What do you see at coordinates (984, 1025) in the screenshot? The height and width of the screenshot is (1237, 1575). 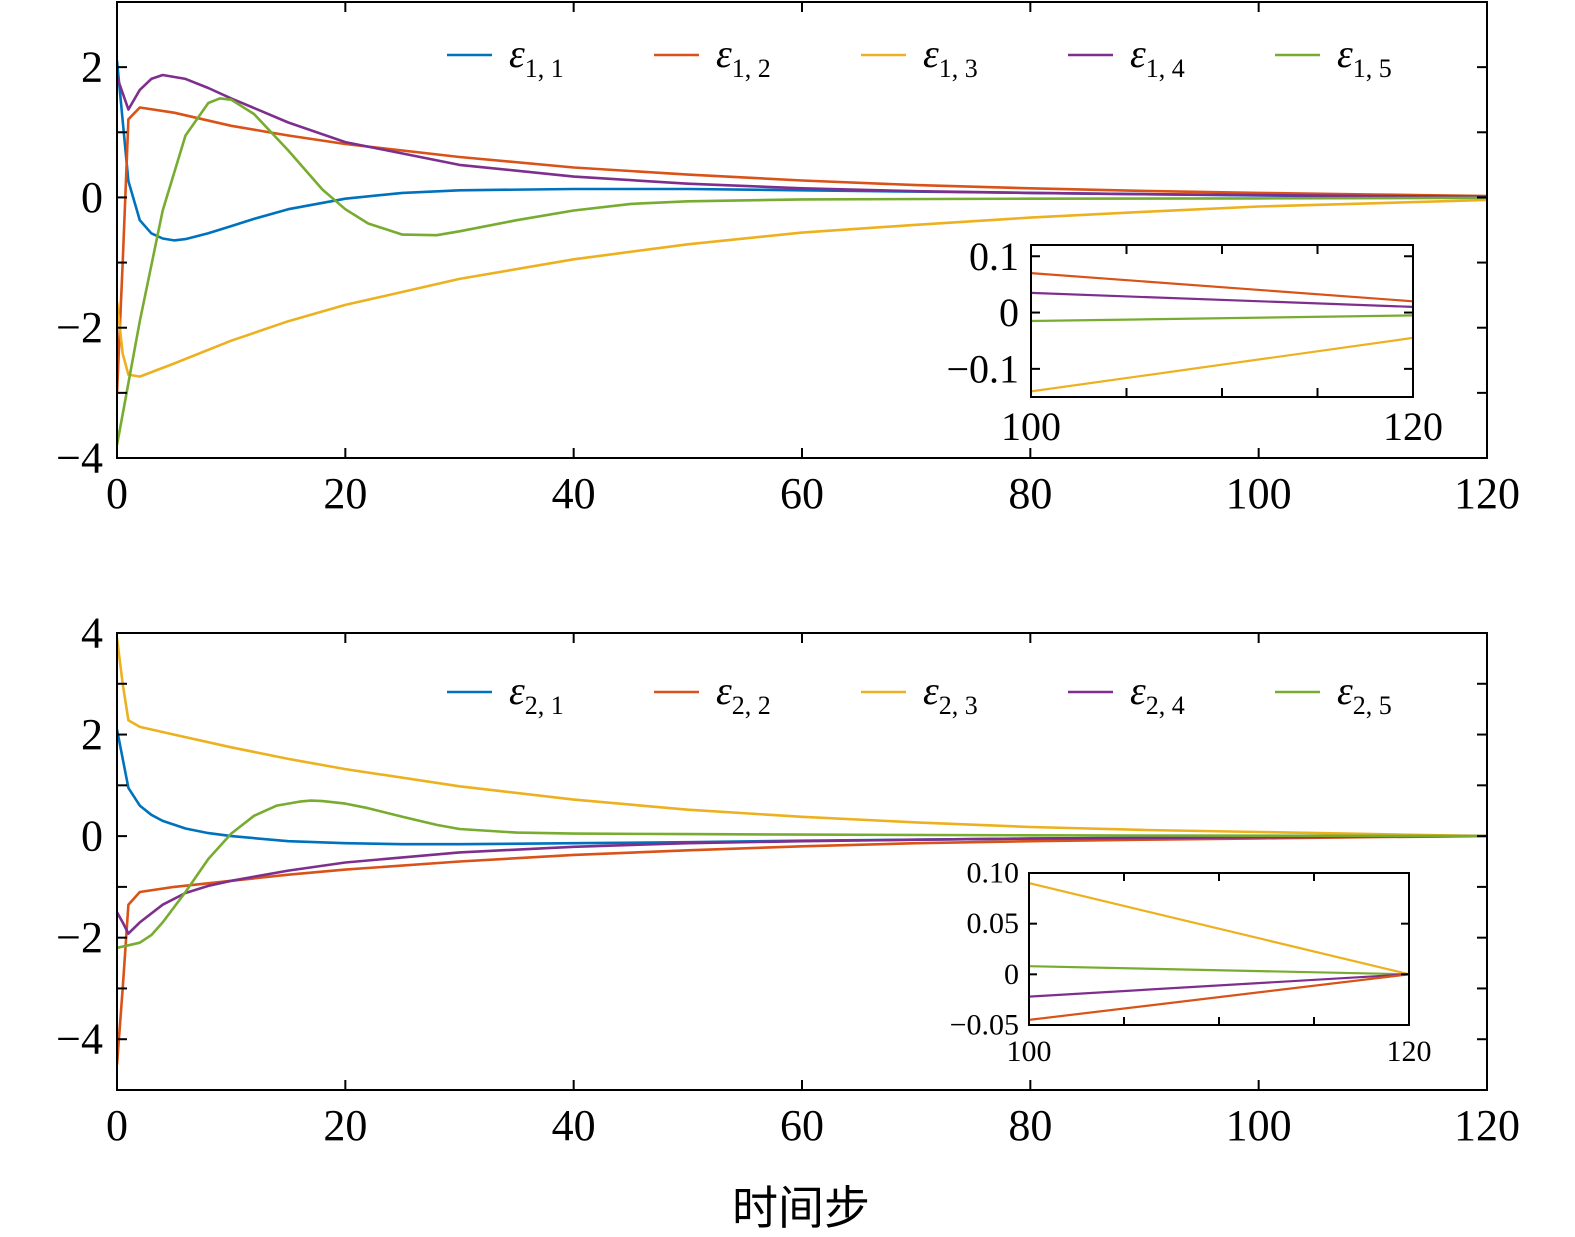 I see `y-tick-label: −0.05` at bounding box center [984, 1025].